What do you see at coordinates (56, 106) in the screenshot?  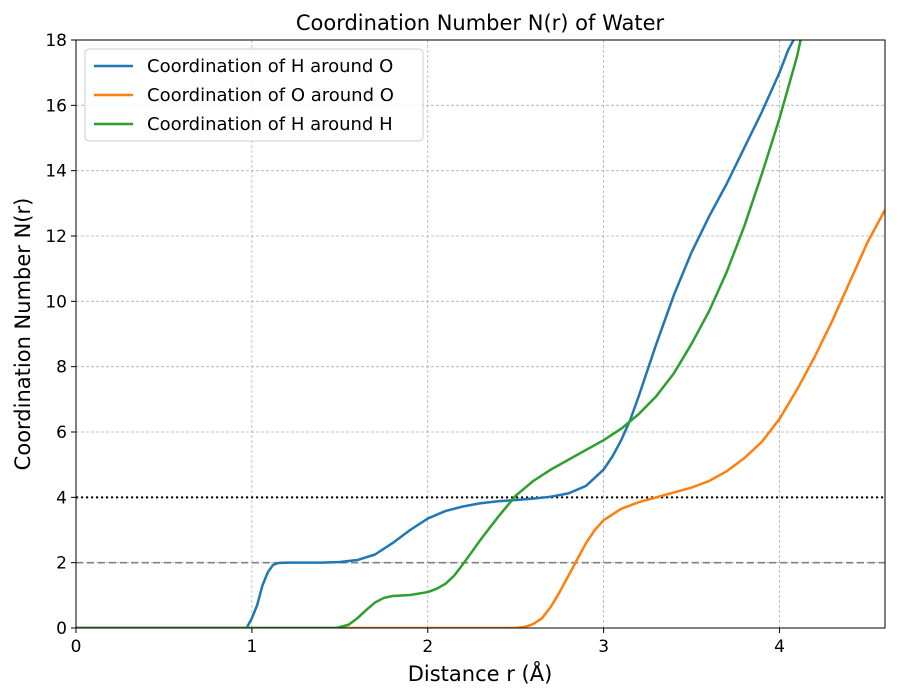 I see `y-tick-label: 16` at bounding box center [56, 106].